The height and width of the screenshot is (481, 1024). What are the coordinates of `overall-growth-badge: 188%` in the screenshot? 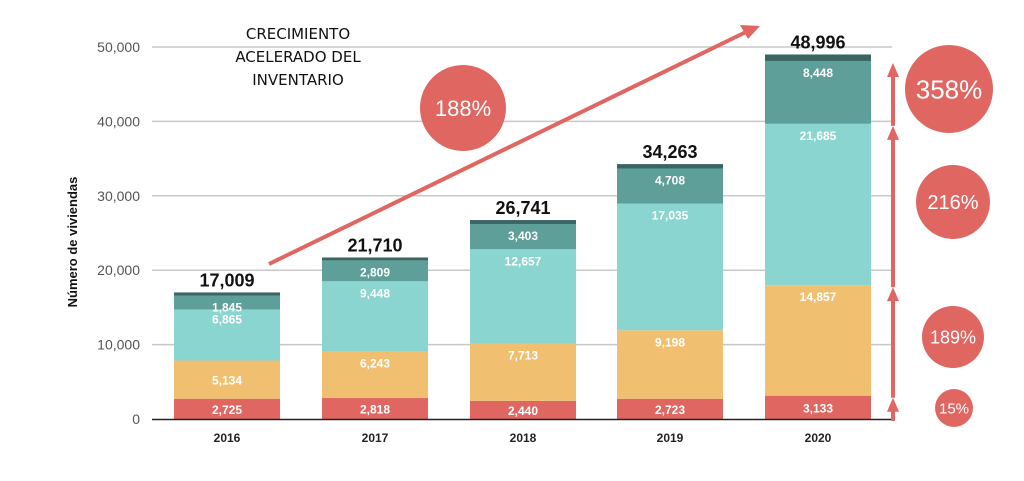 It's located at (463, 108).